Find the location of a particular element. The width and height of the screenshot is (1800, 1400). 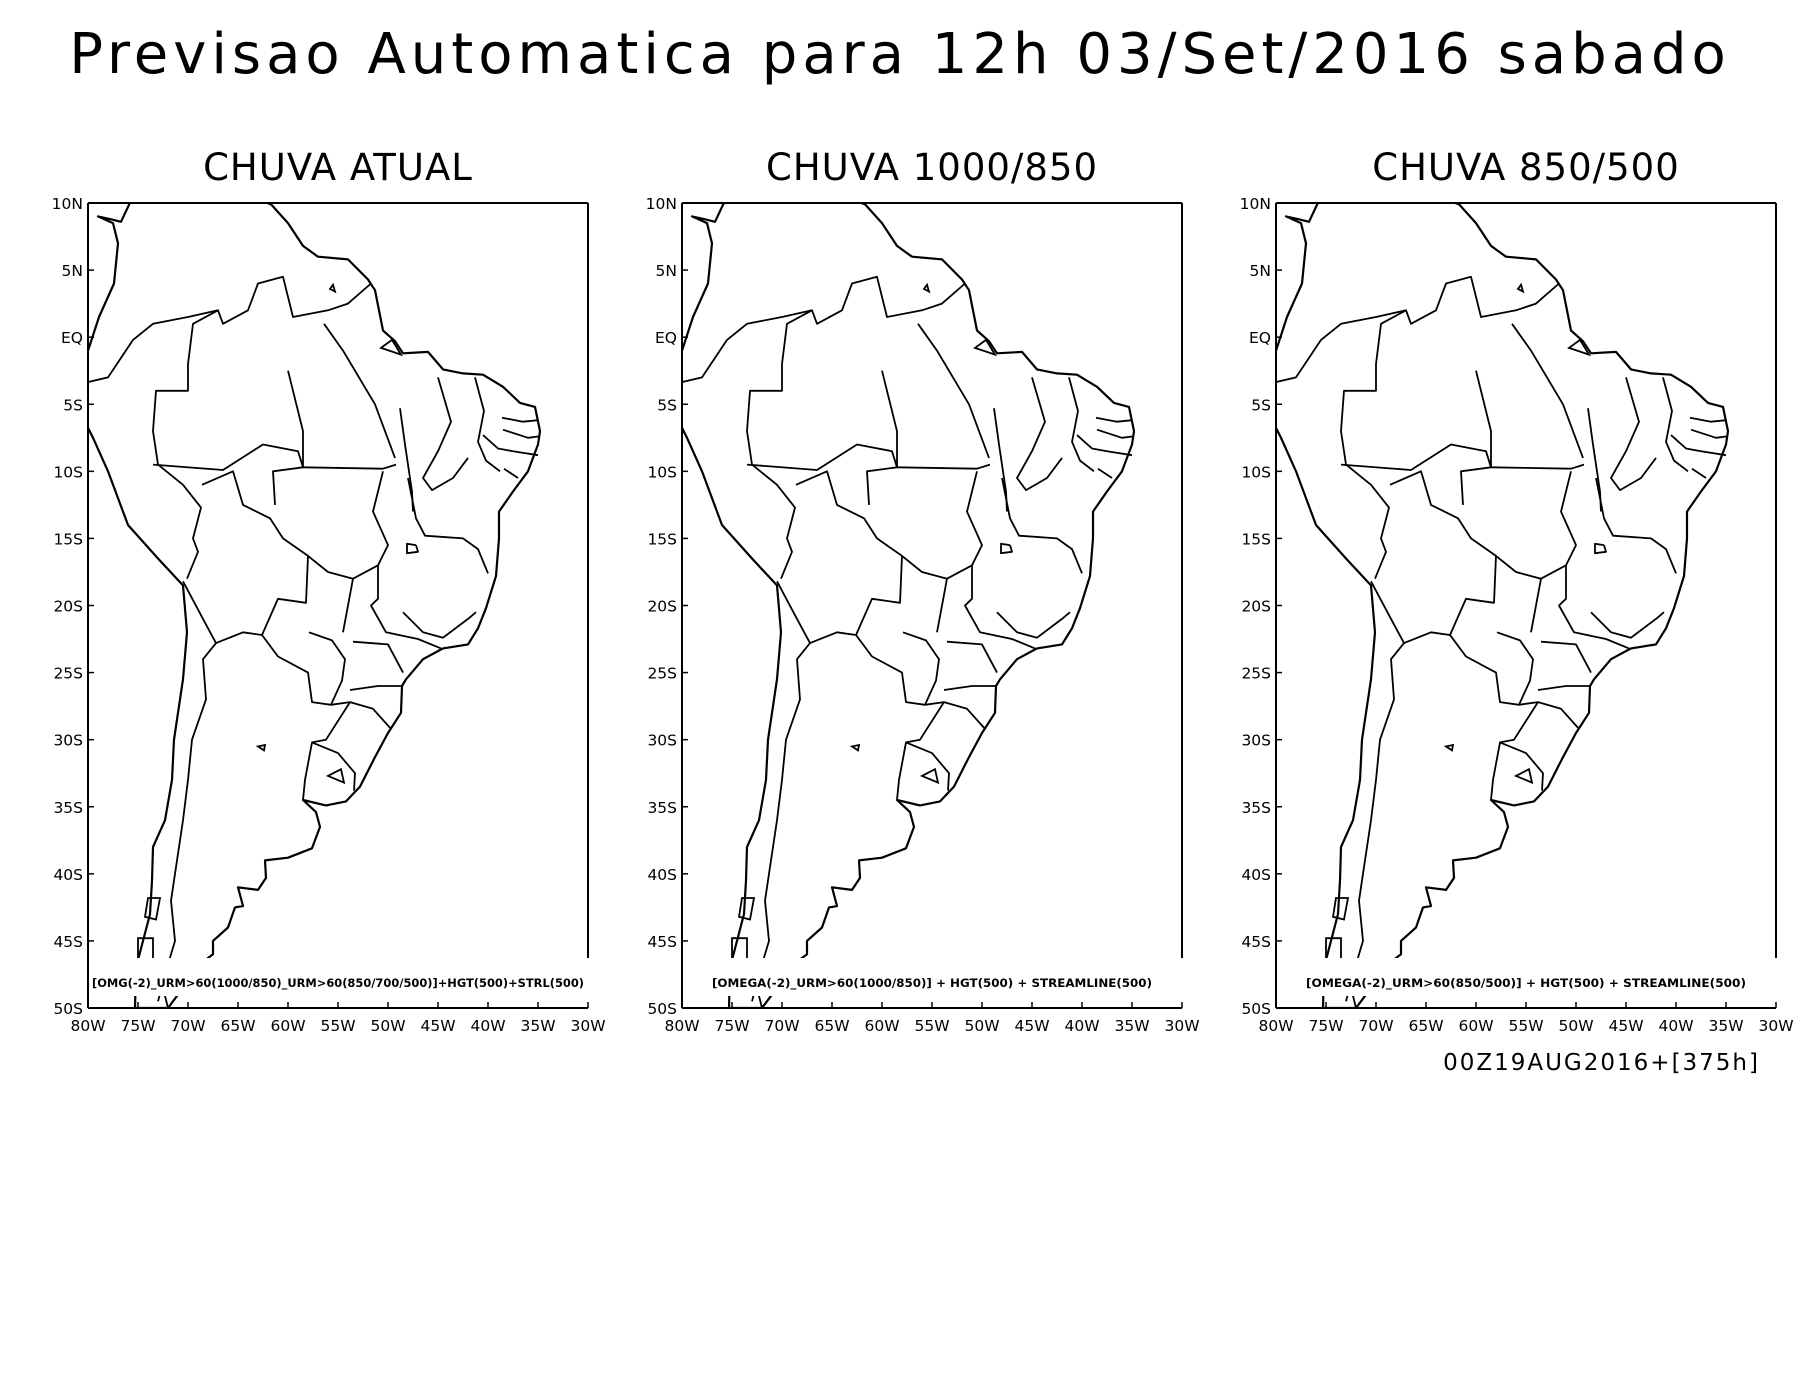

lon-tick-label: 60W is located at coordinates (287, 1026).